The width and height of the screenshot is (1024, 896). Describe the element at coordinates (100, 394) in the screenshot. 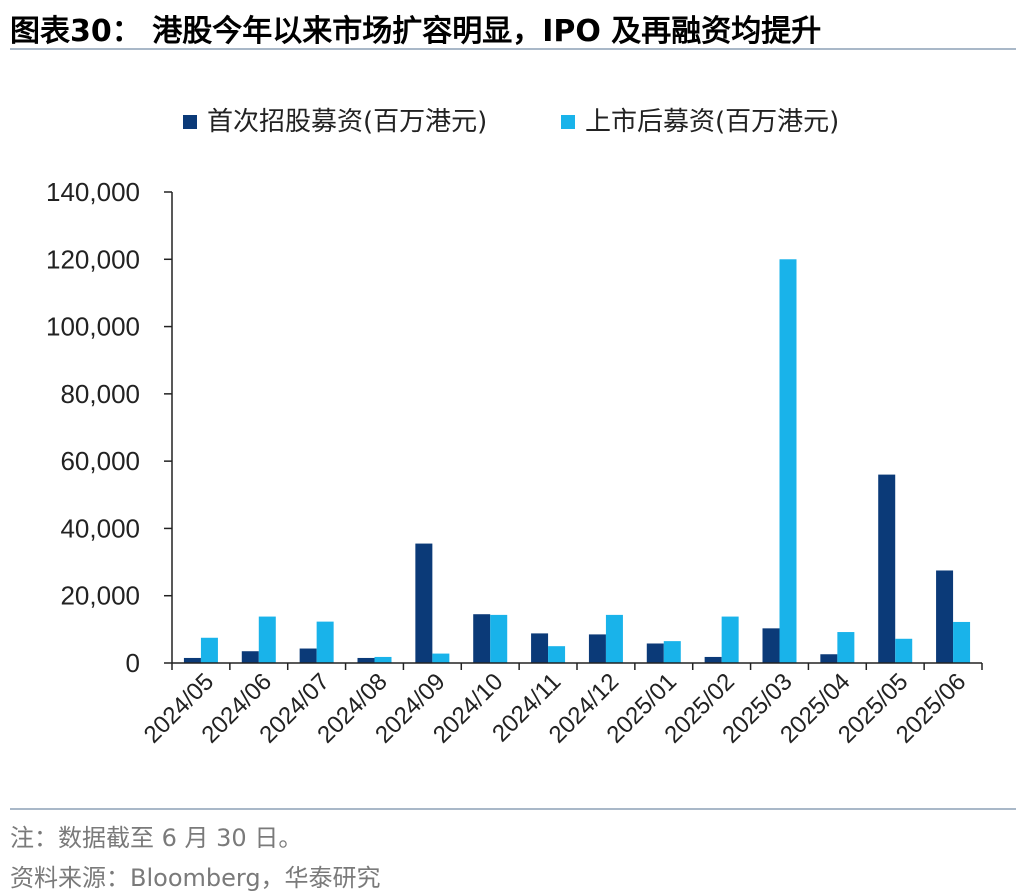

I see `y-tick-label: 80,000` at that location.